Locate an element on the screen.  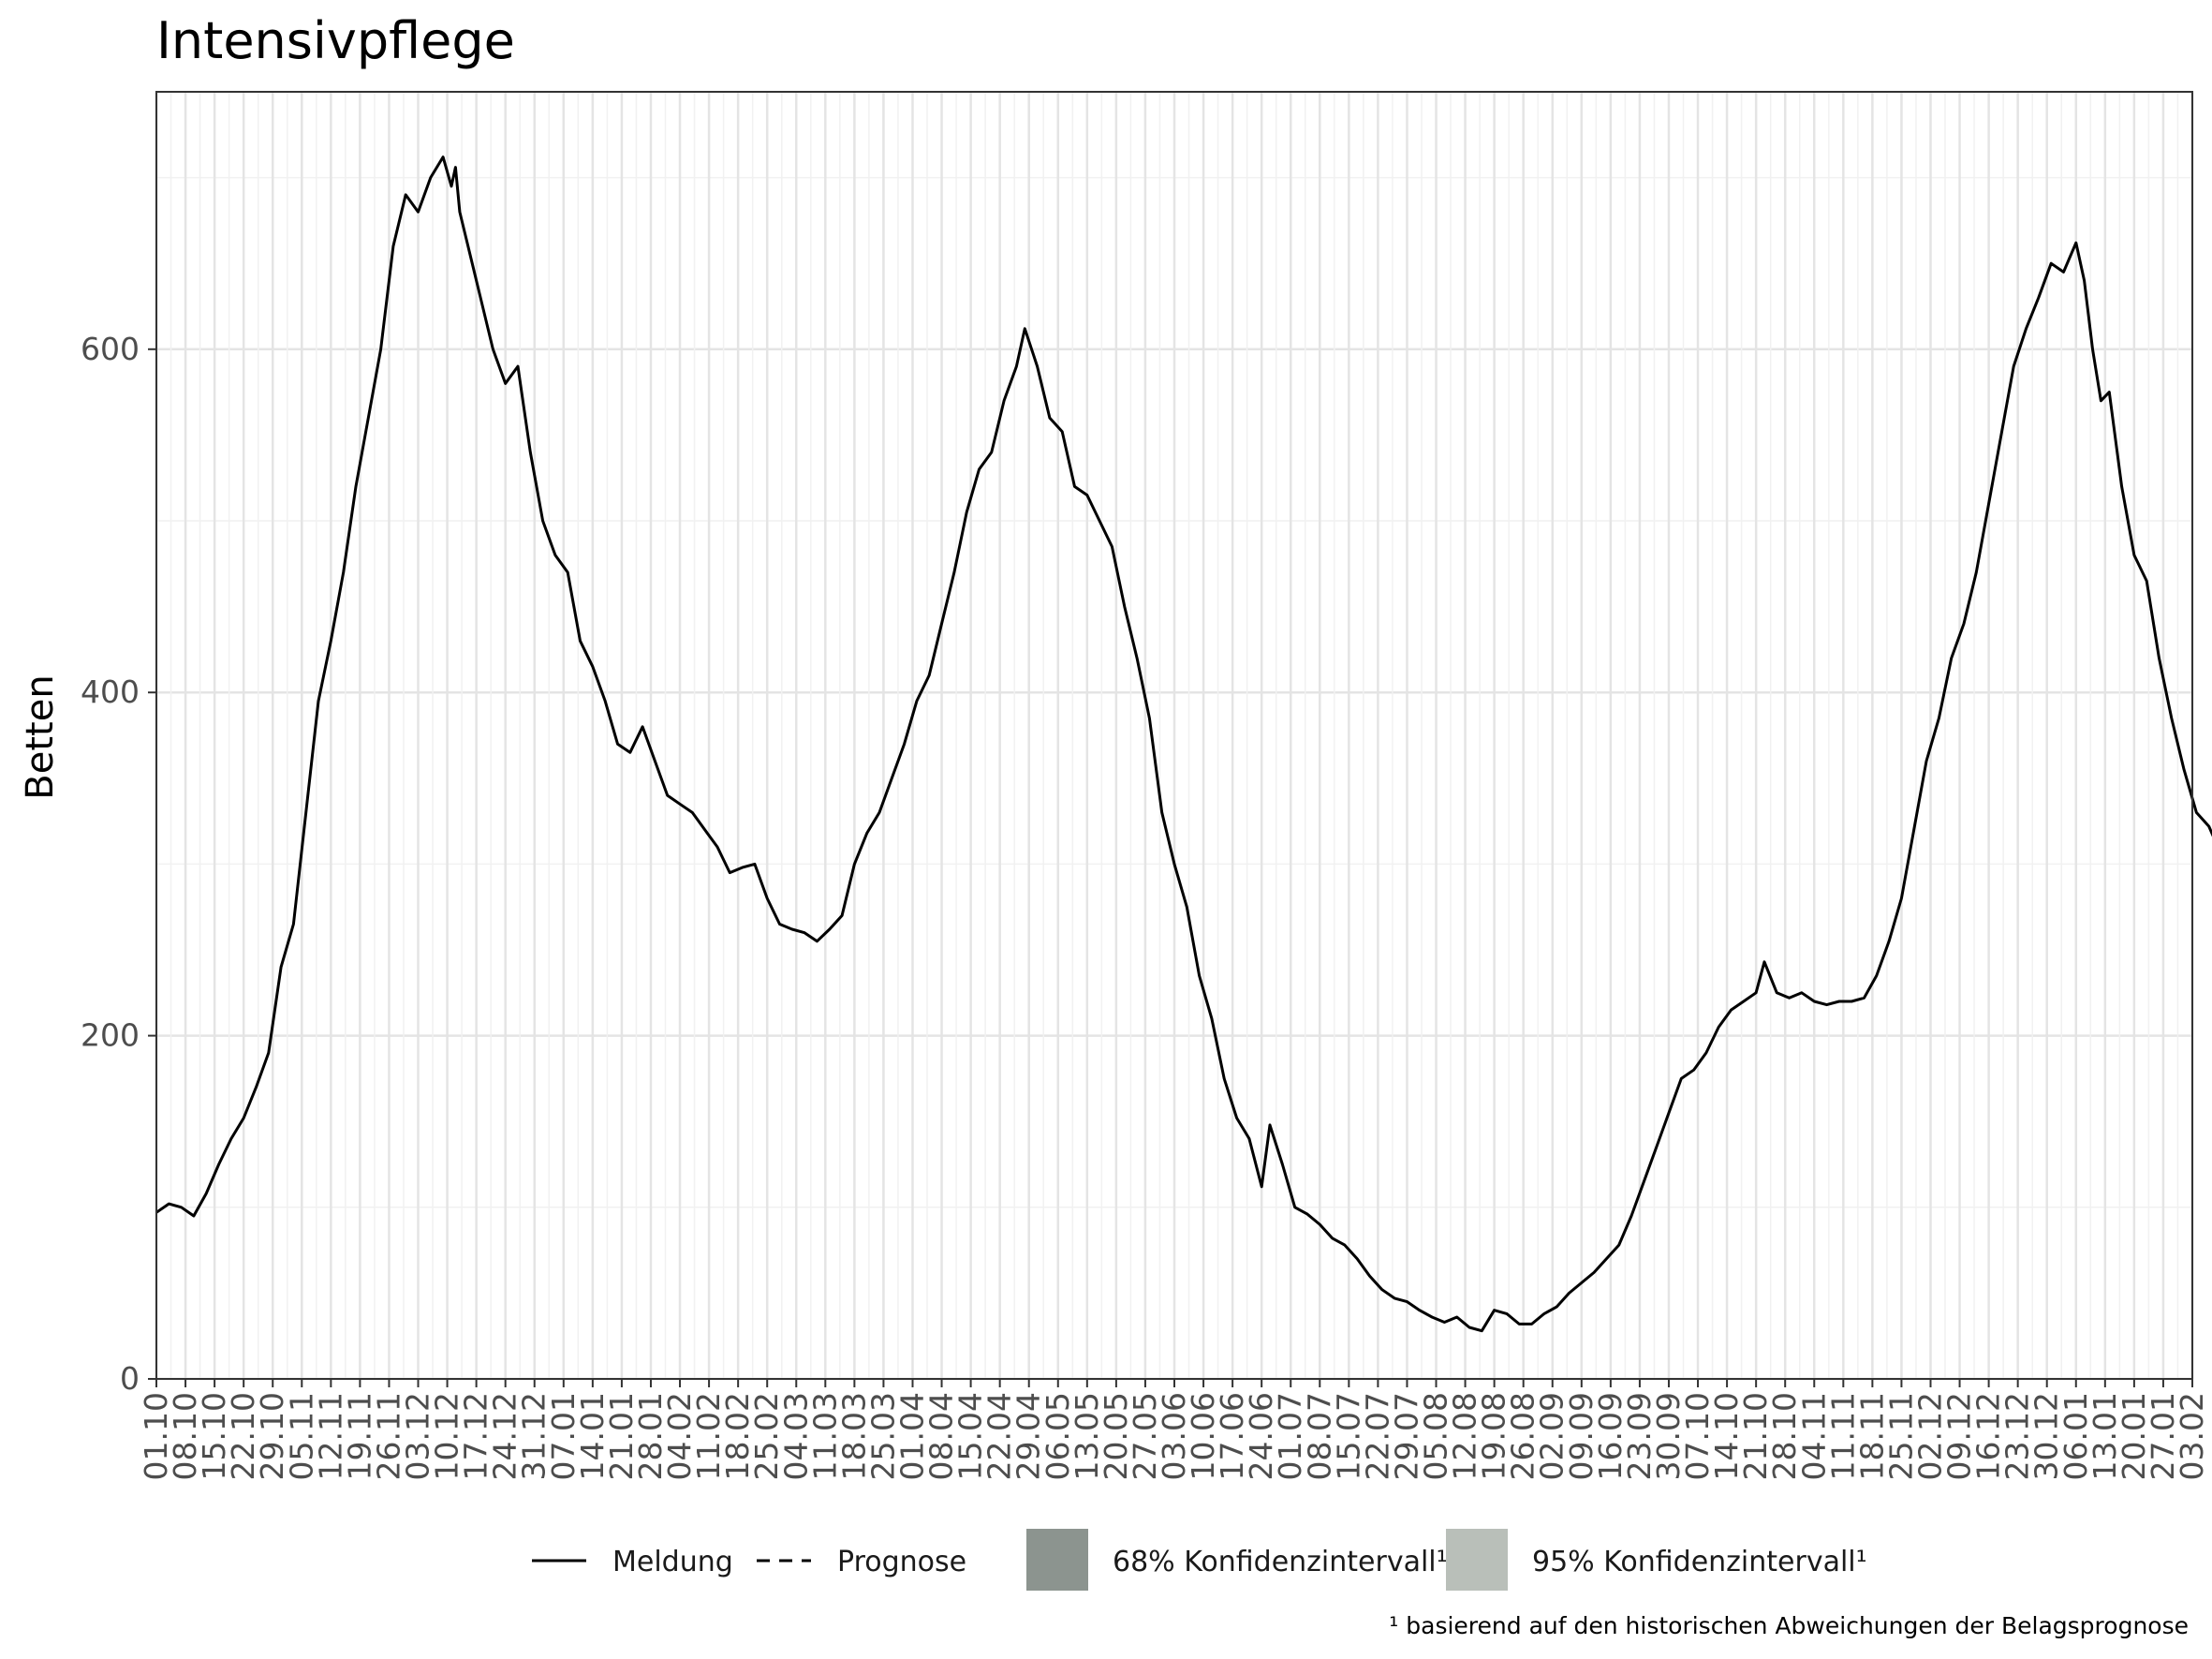
x-tick-label: 17.06 is located at coordinates (1232, 1436).